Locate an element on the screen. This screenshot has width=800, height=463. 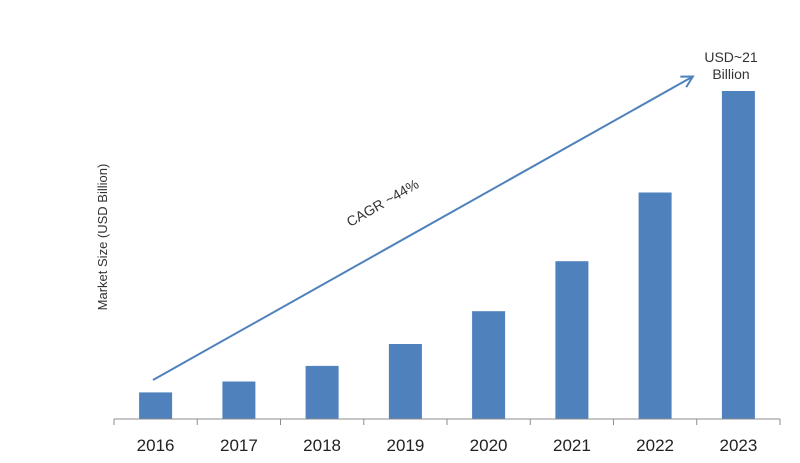
x-tick-label: 2018 is located at coordinates (322, 445).